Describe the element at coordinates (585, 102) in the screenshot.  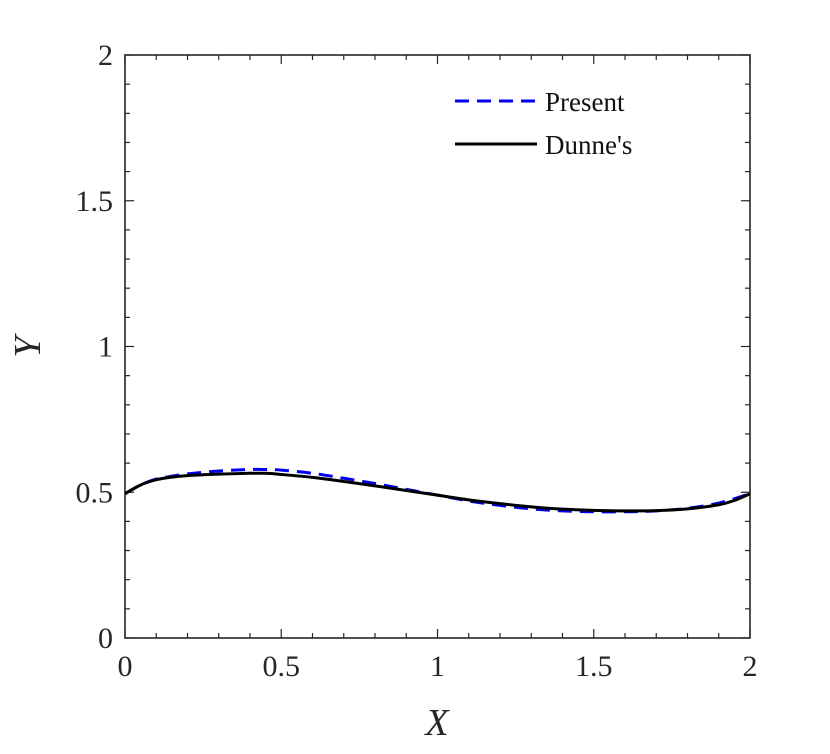
I see `legend-label-present: Present` at that location.